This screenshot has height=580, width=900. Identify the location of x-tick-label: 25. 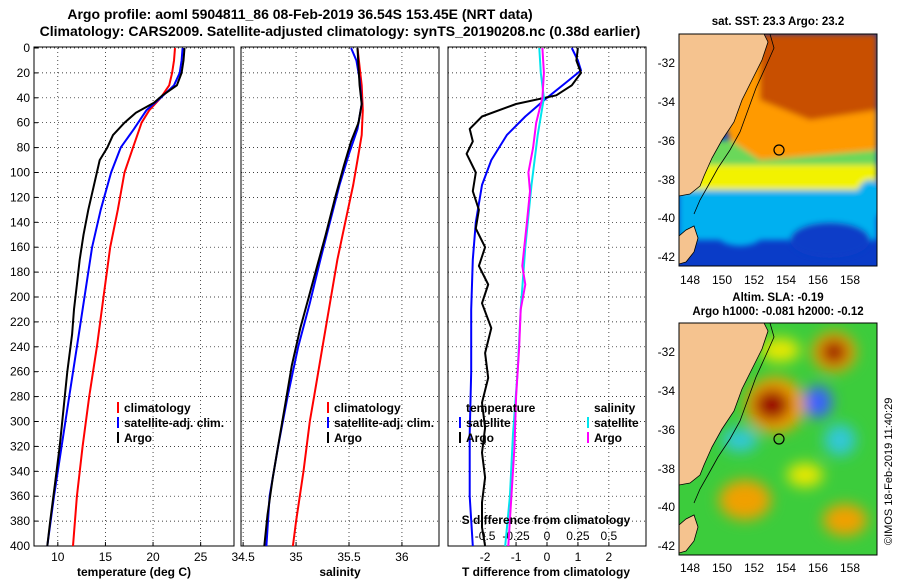
(201, 557).